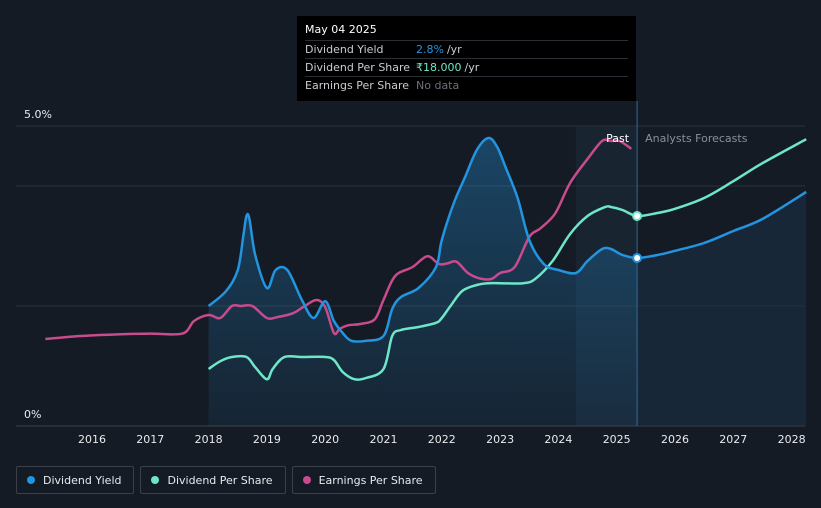 Image resolution: width=821 pixels, height=508 pixels. What do you see at coordinates (617, 439) in the screenshot?
I see `x-tick-label: 2025` at bounding box center [617, 439].